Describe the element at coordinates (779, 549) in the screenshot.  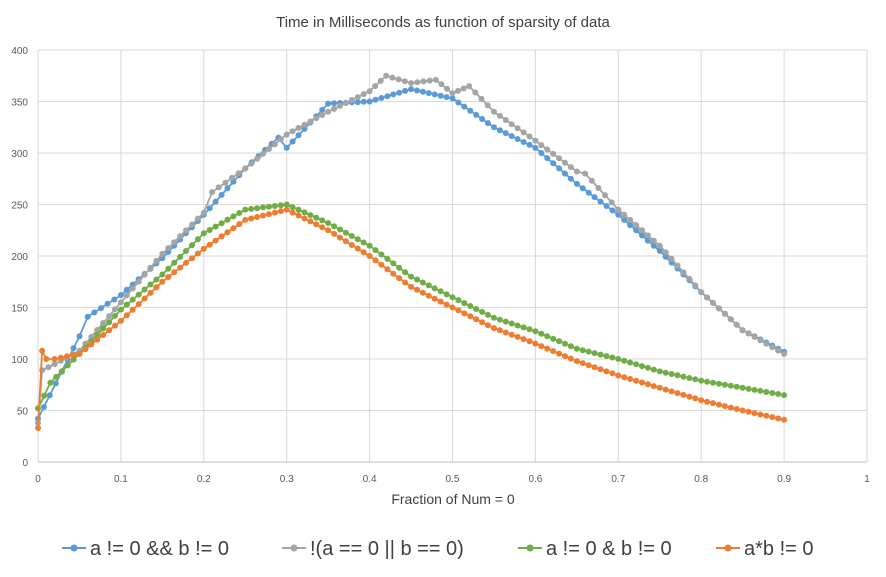
I see `legend-label: a*b != 0` at that location.